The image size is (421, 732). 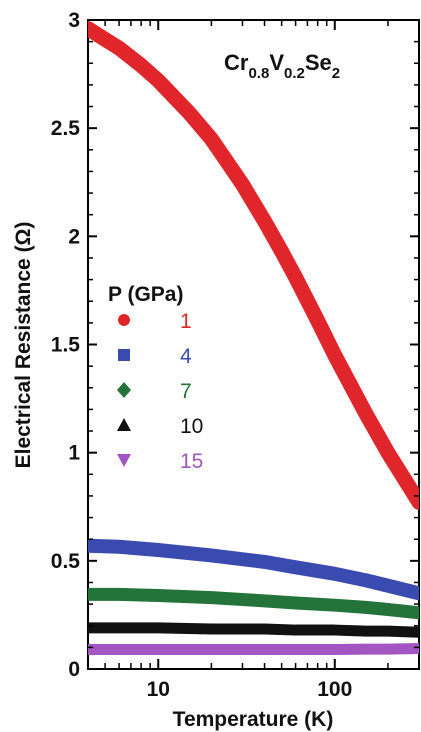 I want to click on legend-label: 15, so click(x=191, y=461).